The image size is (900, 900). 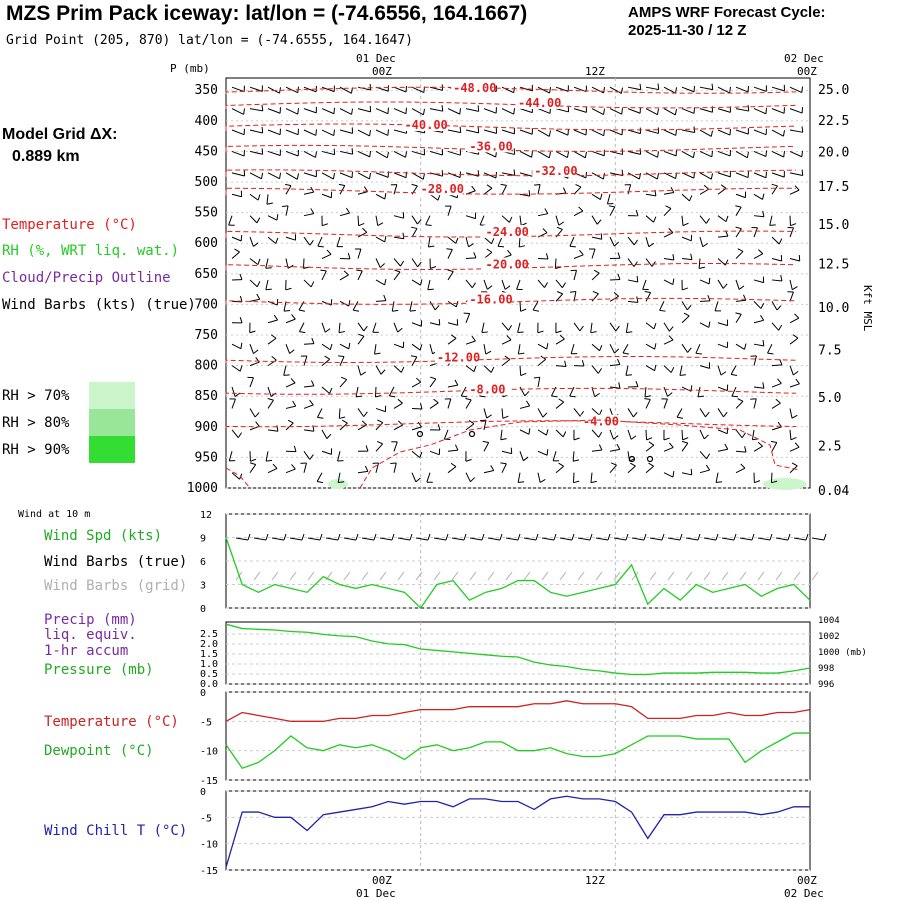 What do you see at coordinates (513, 562) in the screenshot?
I see `wind-panel: 12 9 6 3 0` at bounding box center [513, 562].